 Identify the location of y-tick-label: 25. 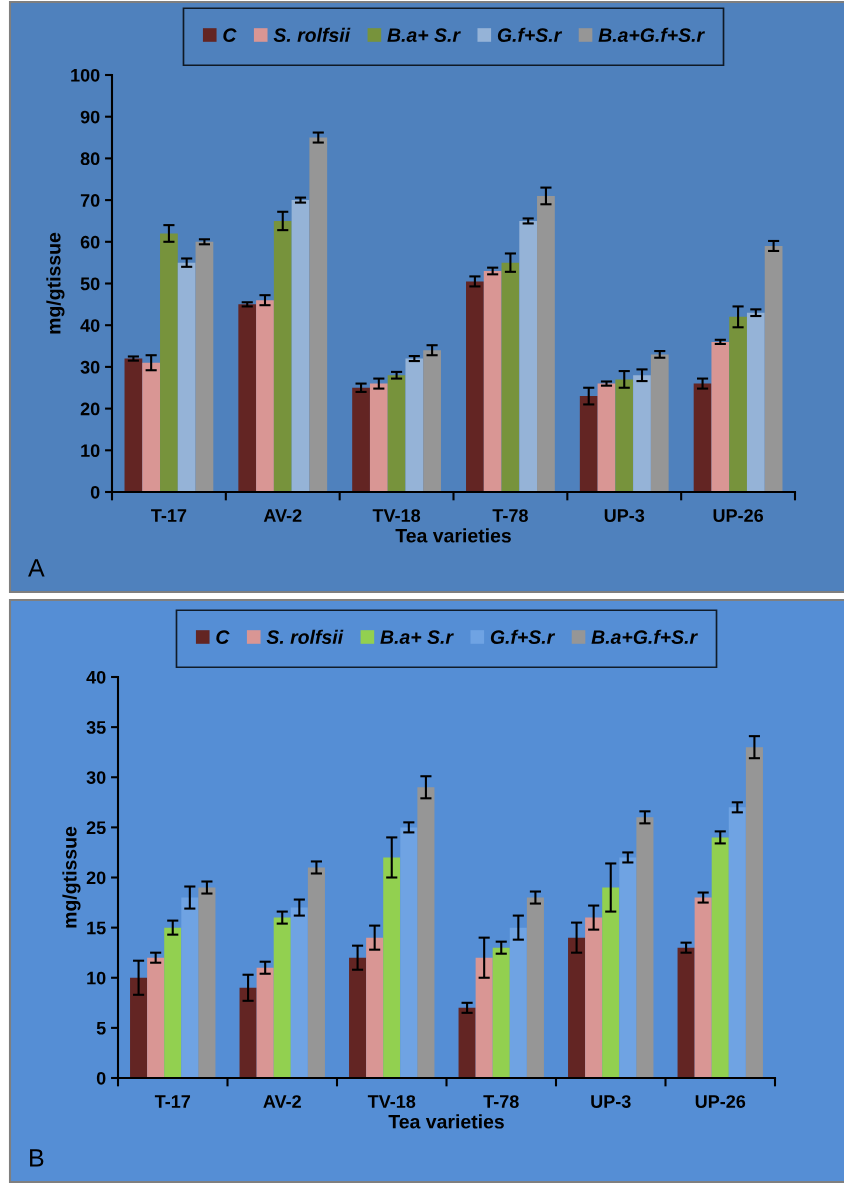
(96, 828).